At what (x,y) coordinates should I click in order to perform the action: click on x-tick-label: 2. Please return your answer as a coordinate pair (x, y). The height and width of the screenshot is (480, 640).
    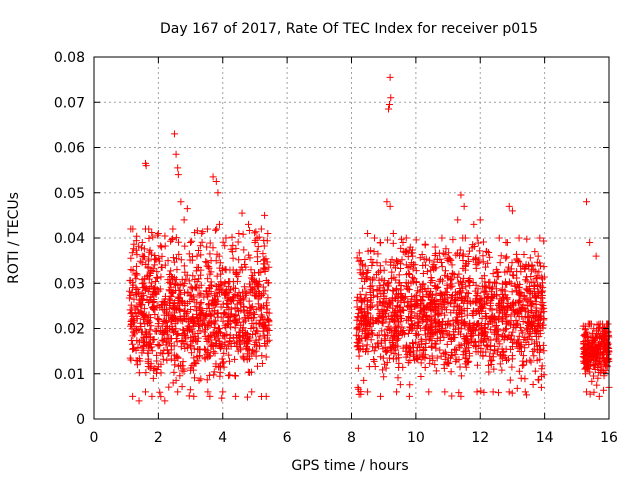
    Looking at the image, I should click on (158, 438).